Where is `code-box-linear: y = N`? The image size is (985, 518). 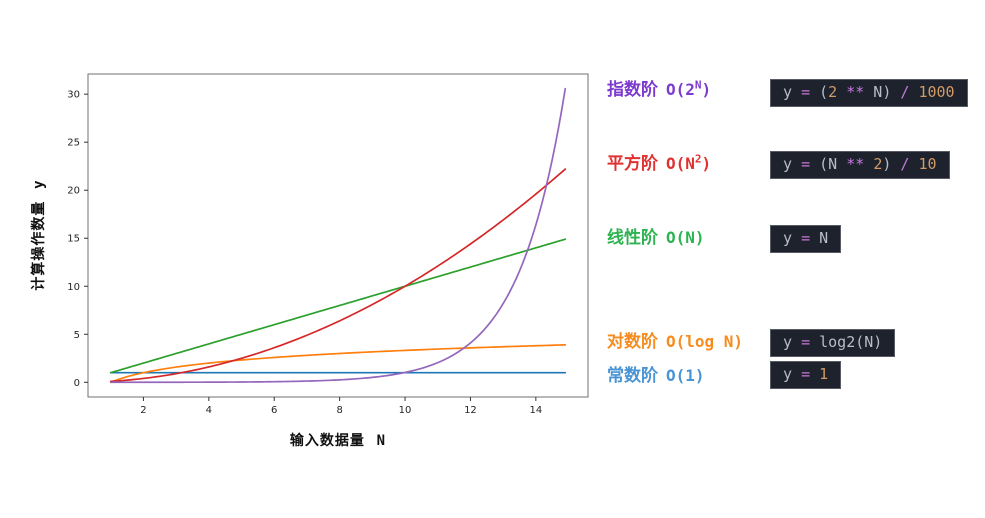 code-box-linear: y = N is located at coordinates (806, 239).